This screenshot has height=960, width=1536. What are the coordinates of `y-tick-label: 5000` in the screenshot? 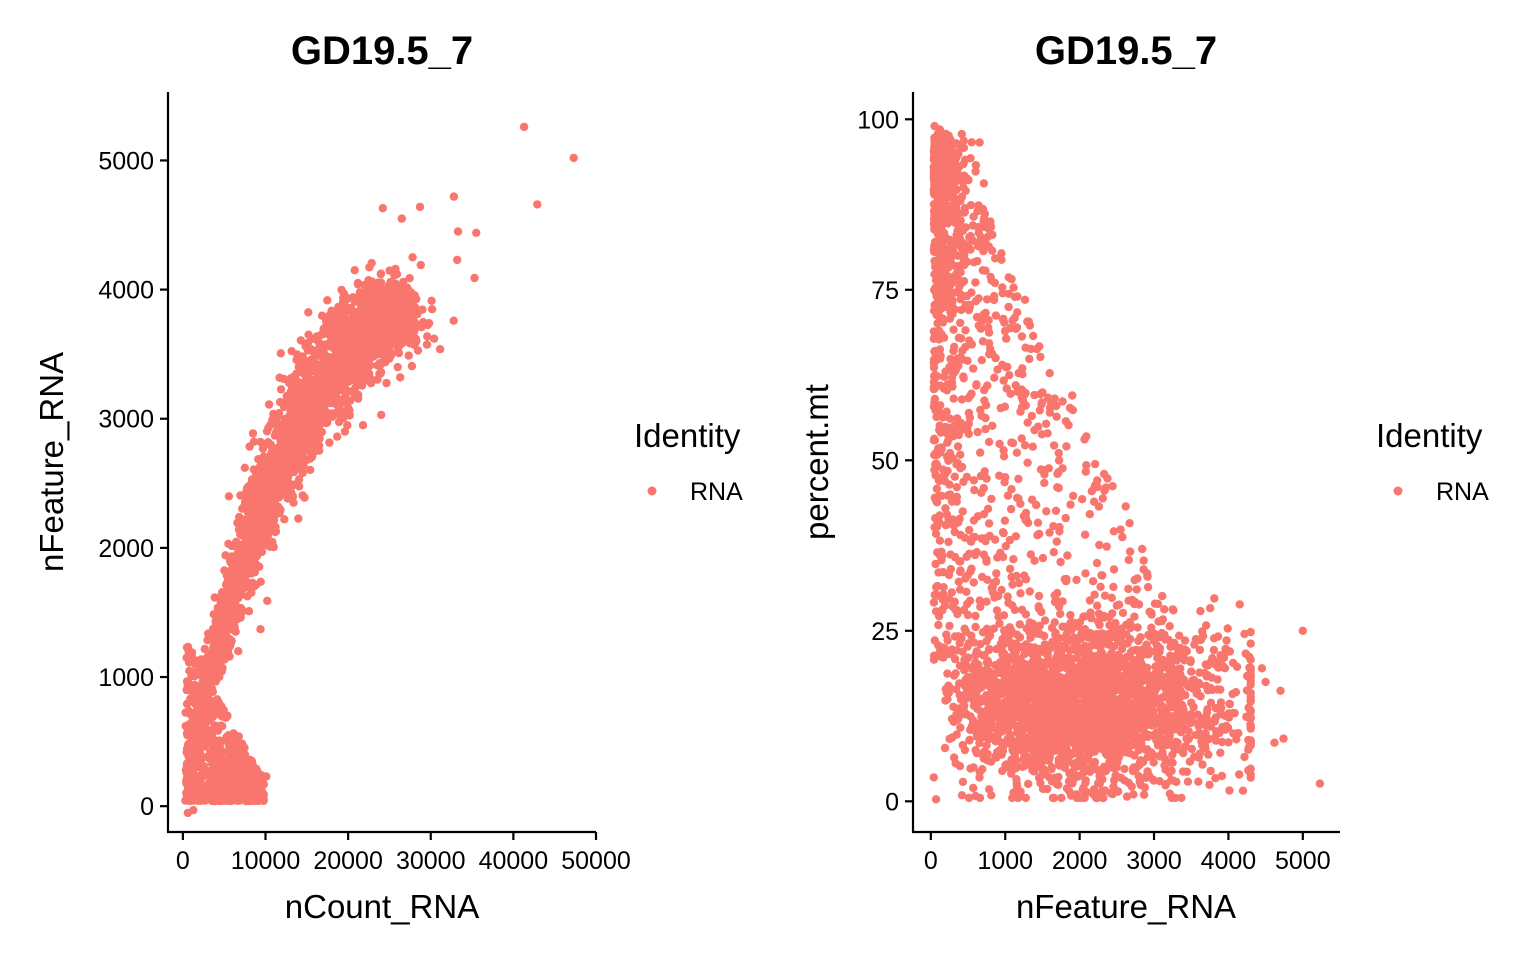 It's located at (126, 161).